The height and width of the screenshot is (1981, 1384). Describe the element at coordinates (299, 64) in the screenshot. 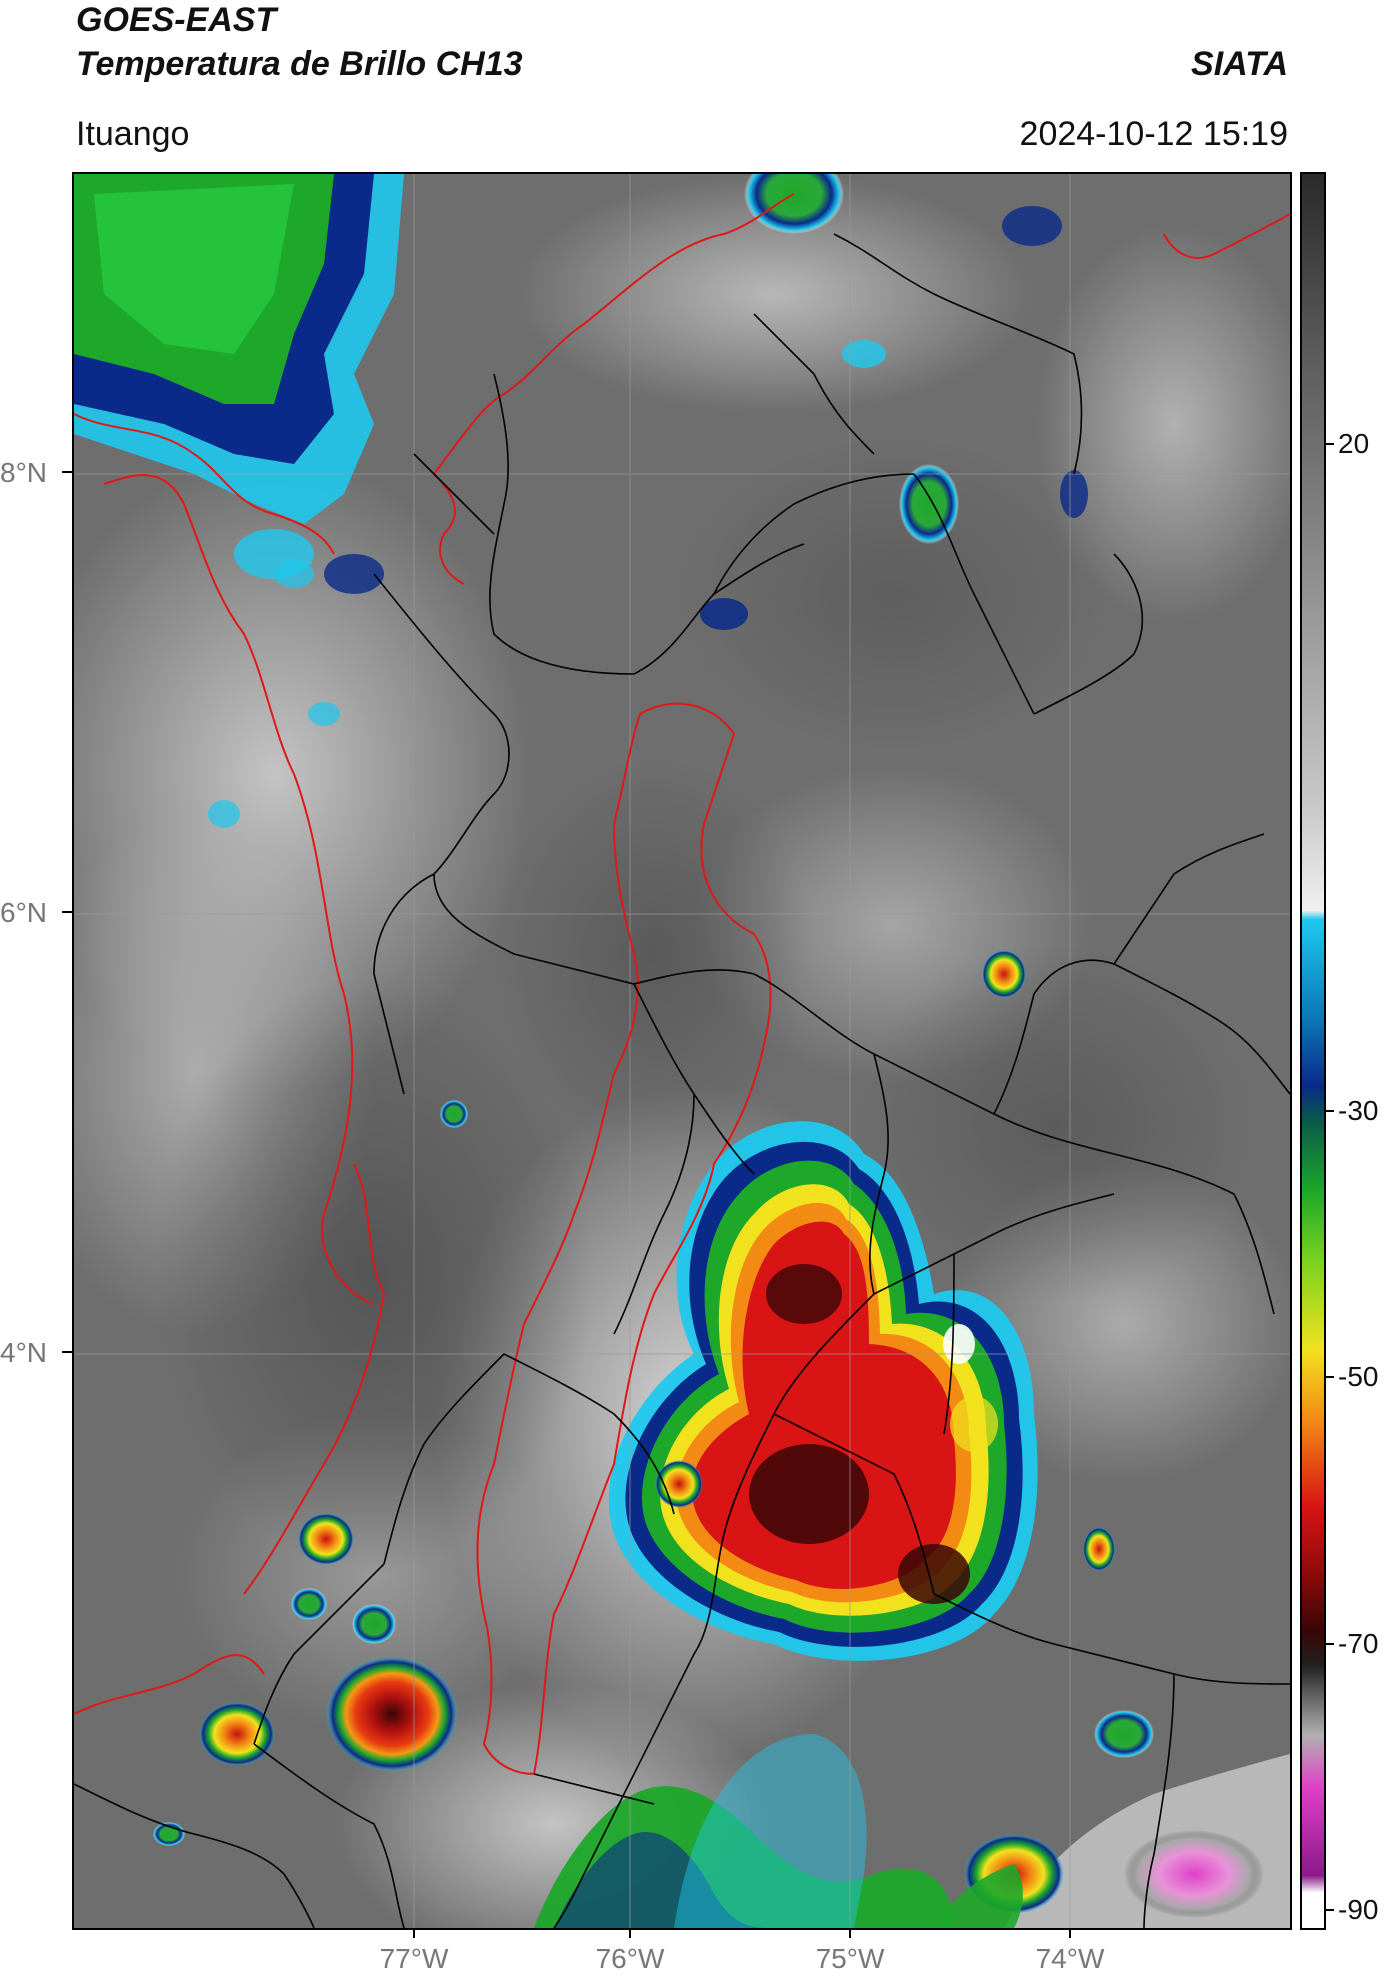

I see `product-subtitle: Temperatura de Brillo CH13` at that location.